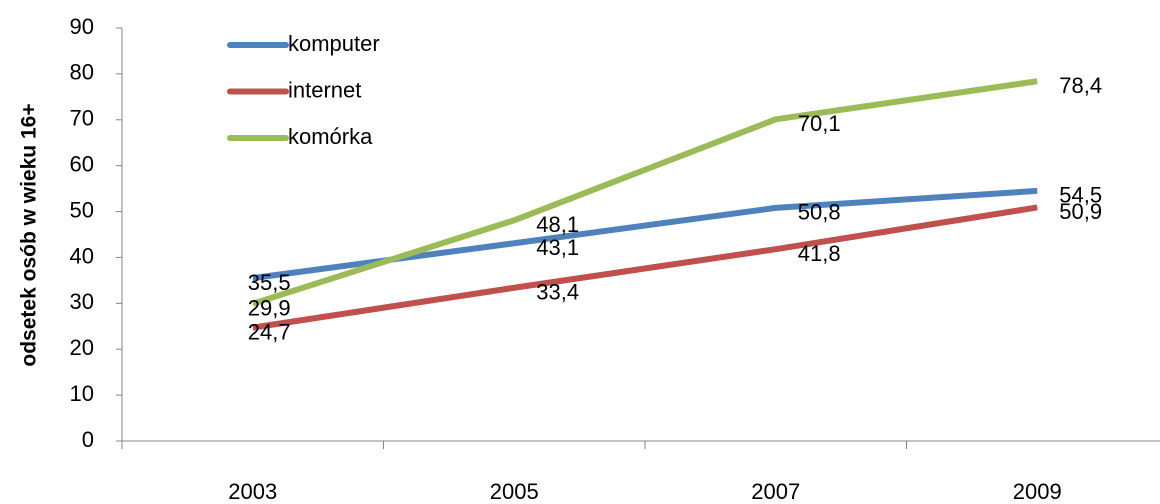 Image resolution: width=1160 pixels, height=504 pixels. I want to click on x-tick-label: 2003, so click(252, 491).